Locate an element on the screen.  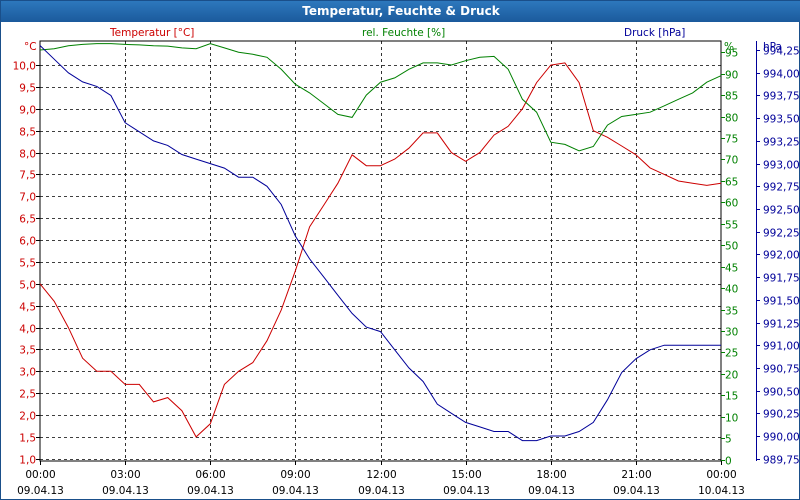
pressure-tick-label: 991,75 is located at coordinates (781, 279).